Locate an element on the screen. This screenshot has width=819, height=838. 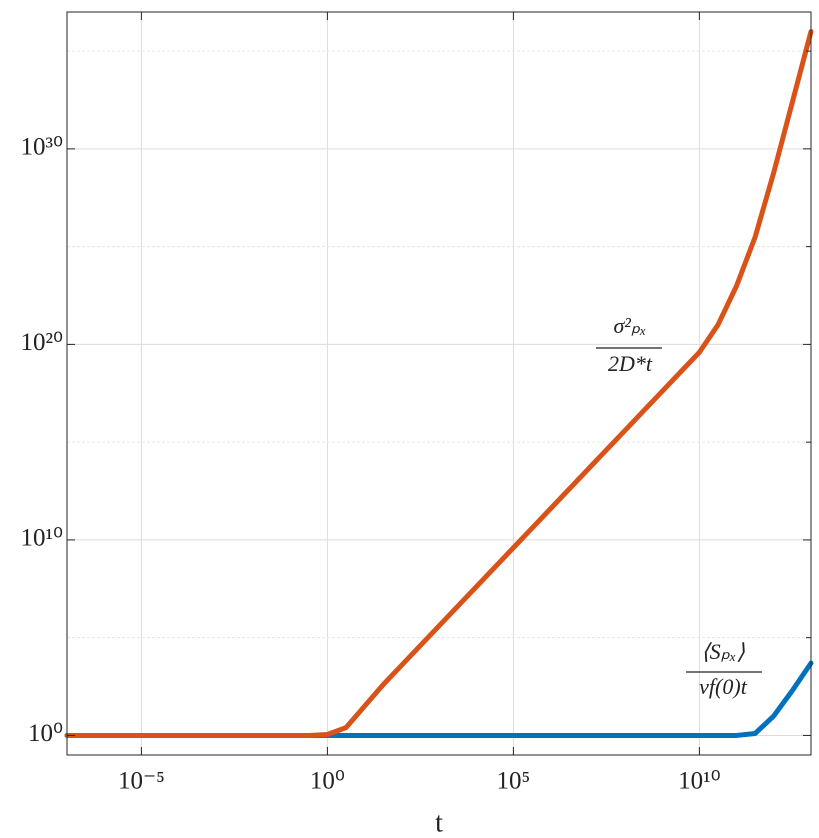
annotation-denominator: vf(0)t is located at coordinates (723, 686).